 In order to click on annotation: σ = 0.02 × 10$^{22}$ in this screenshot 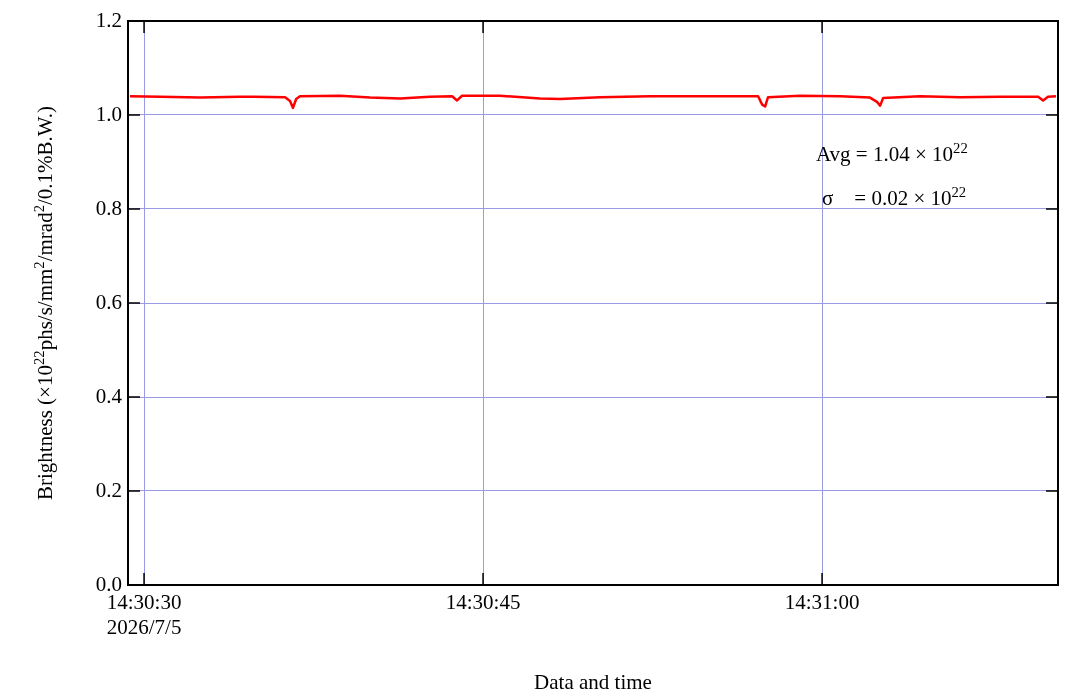, I will do `click(894, 197)`.